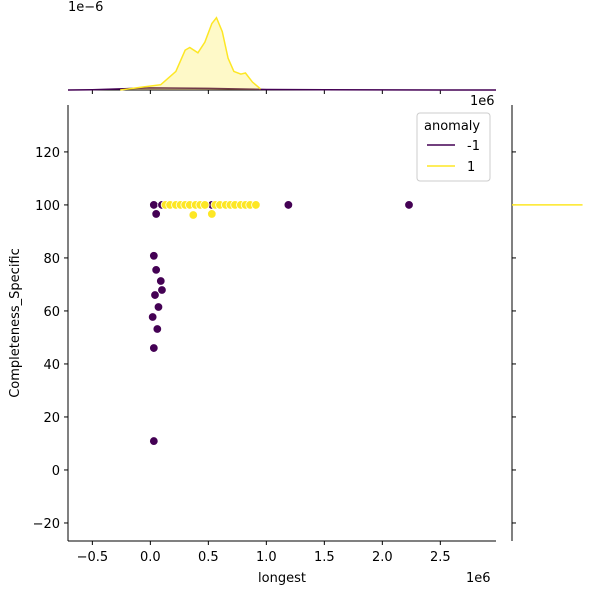 The height and width of the screenshot is (600, 600). I want to click on x-tick-label: 0.0, so click(150, 557).